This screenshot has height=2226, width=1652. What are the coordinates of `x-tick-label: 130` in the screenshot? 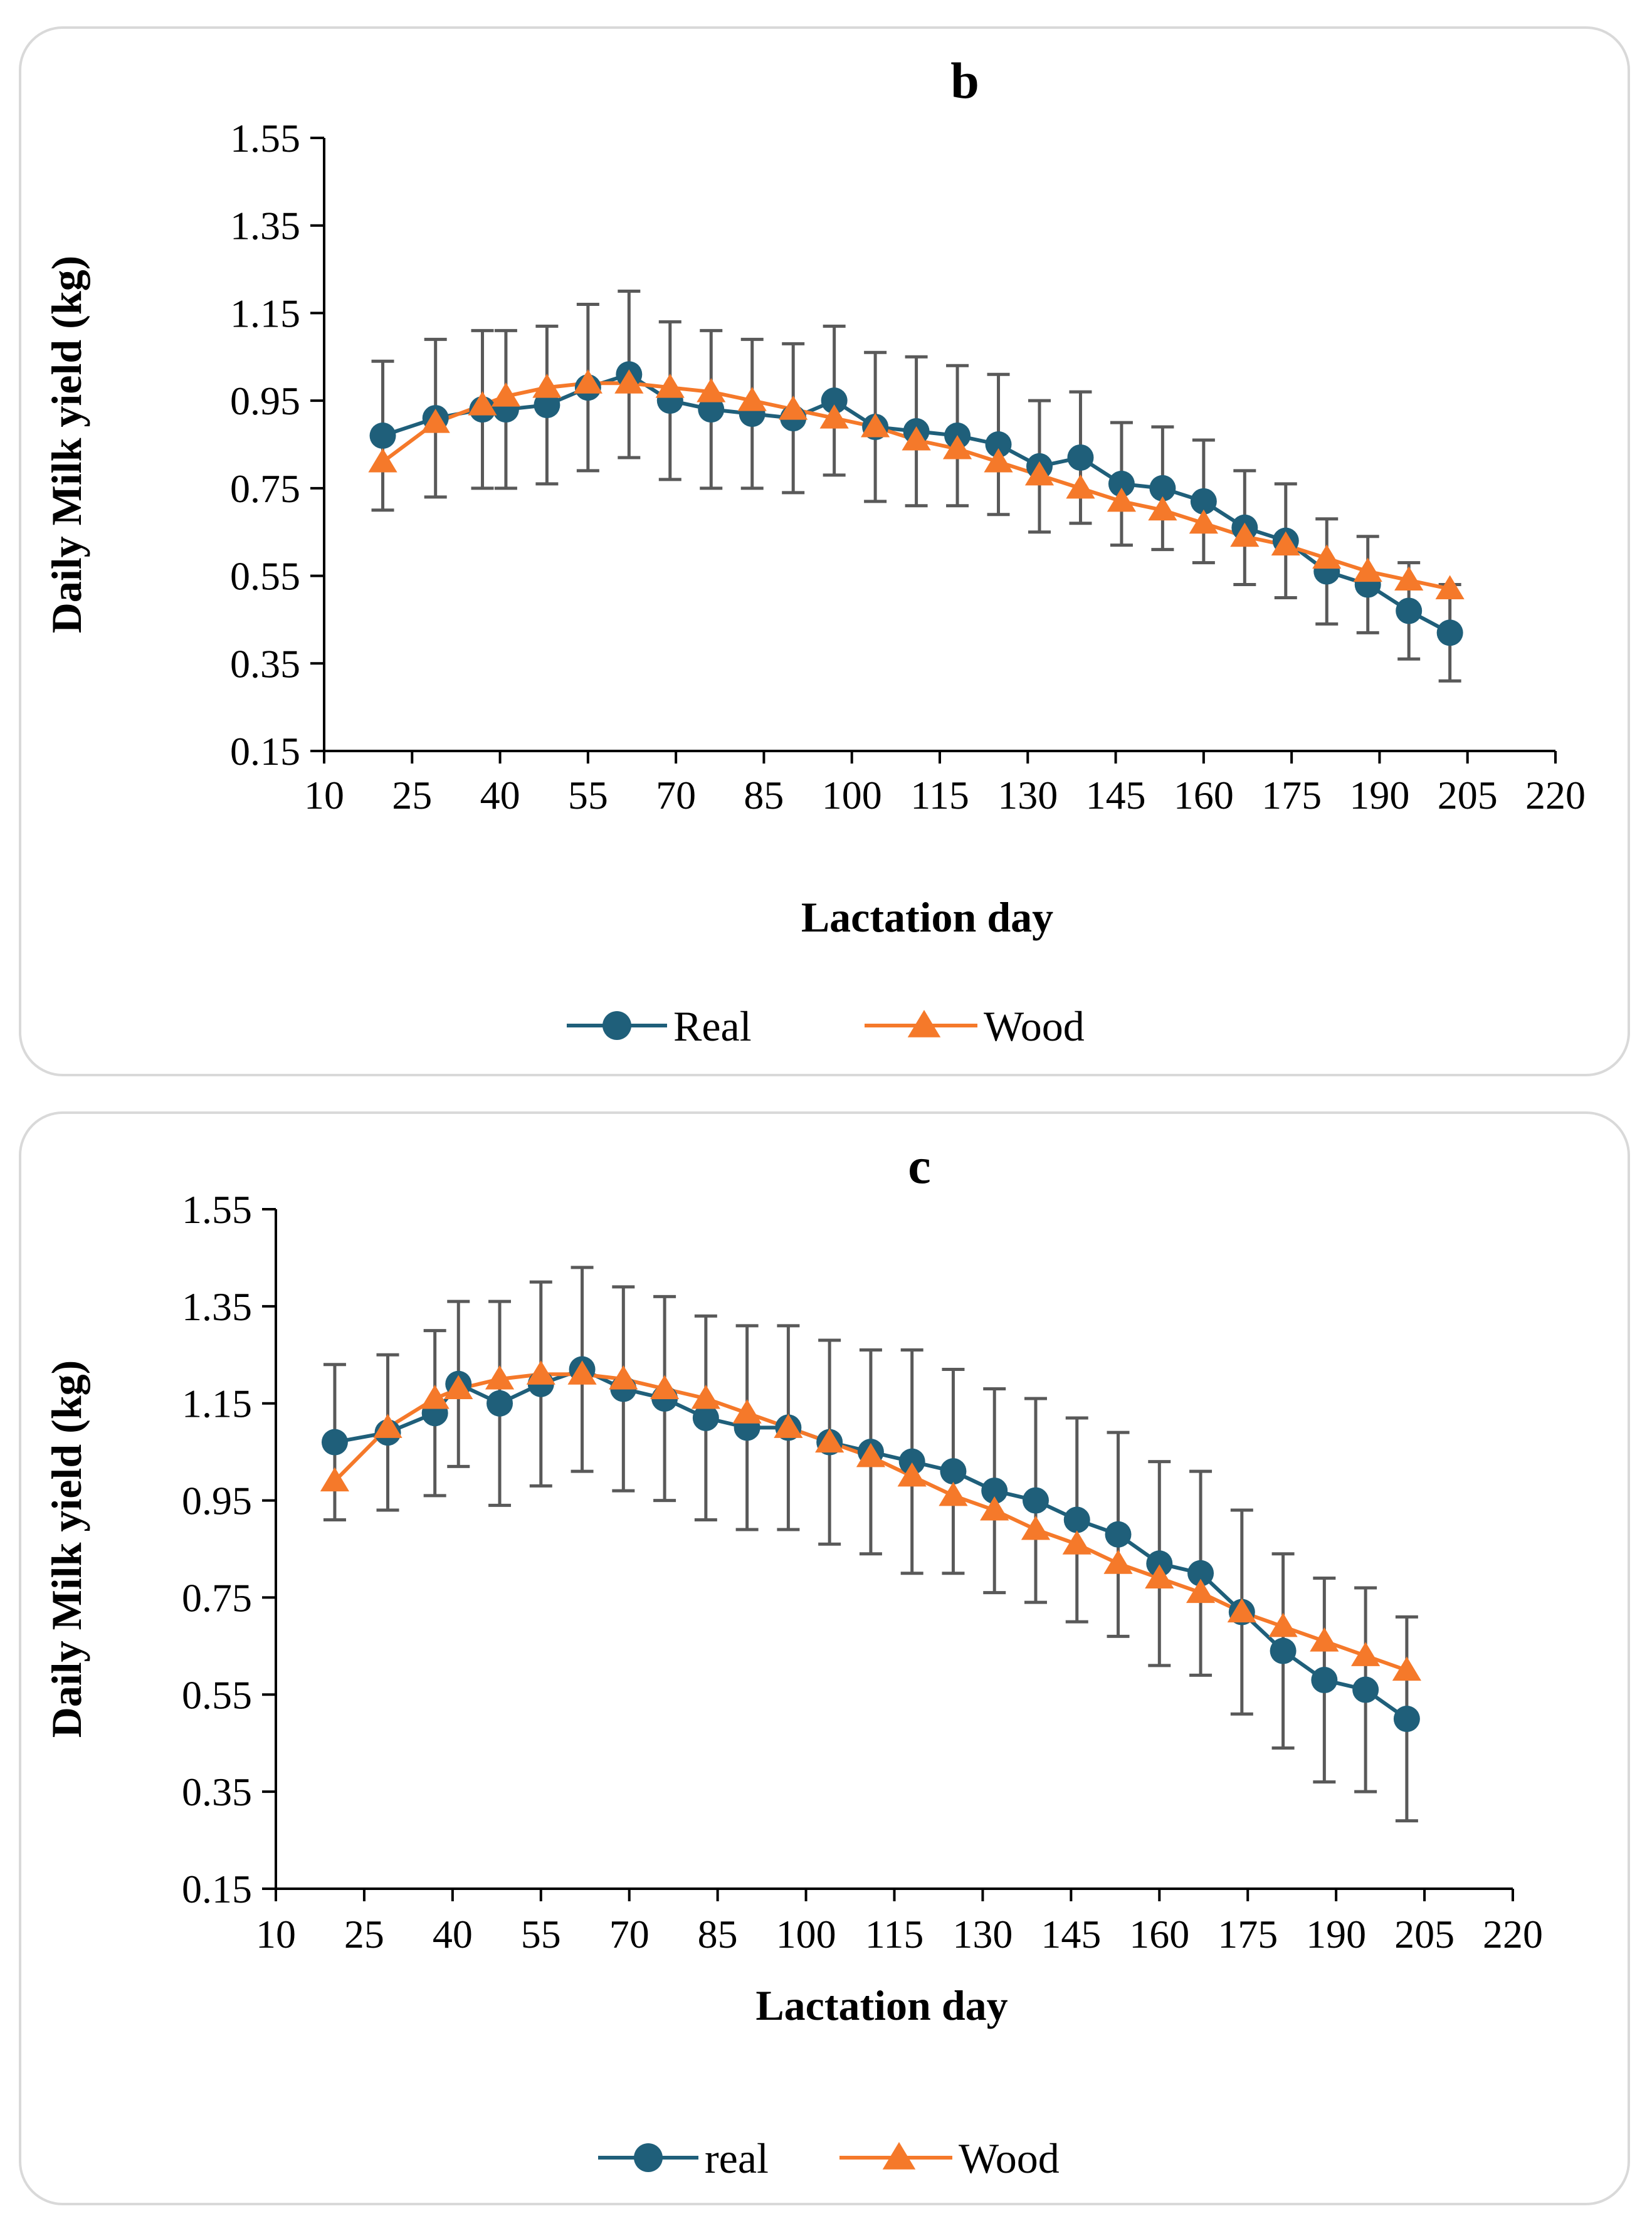 It's located at (982, 1934).